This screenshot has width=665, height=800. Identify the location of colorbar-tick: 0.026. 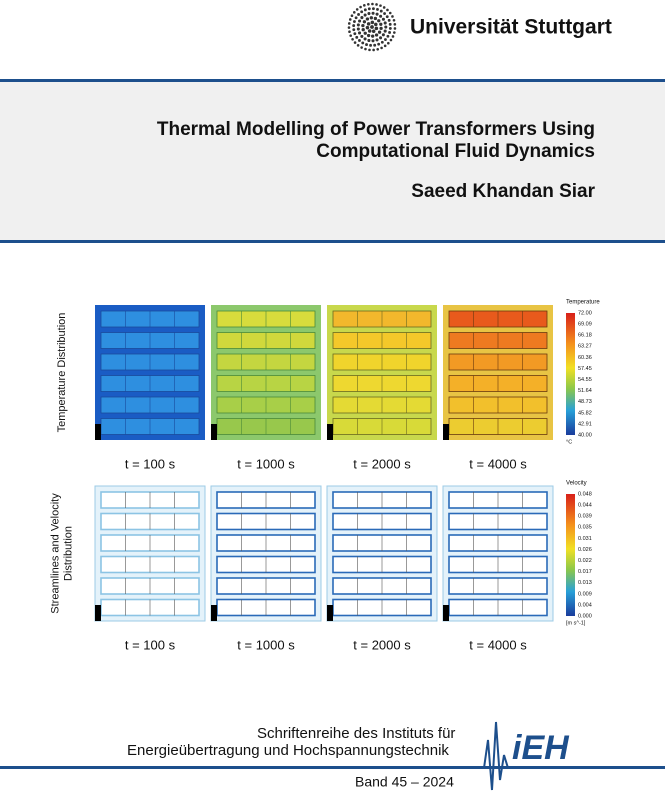
(585, 550).